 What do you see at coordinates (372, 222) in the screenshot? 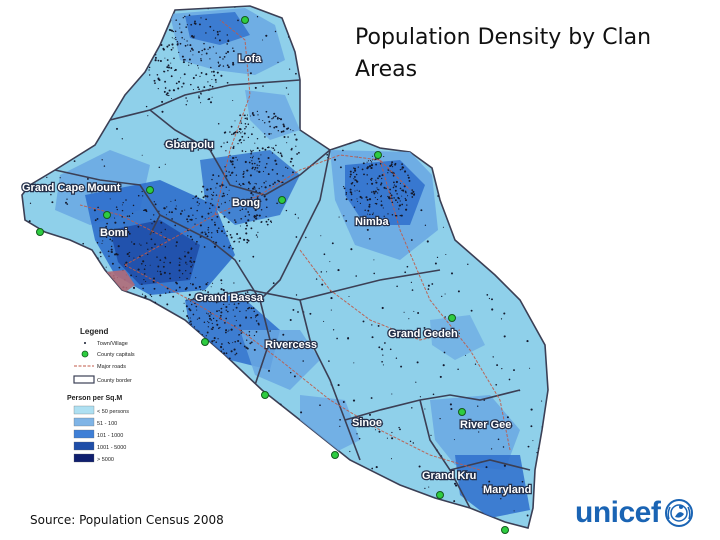
I see `county-label-nimba: Nimba` at bounding box center [372, 222].